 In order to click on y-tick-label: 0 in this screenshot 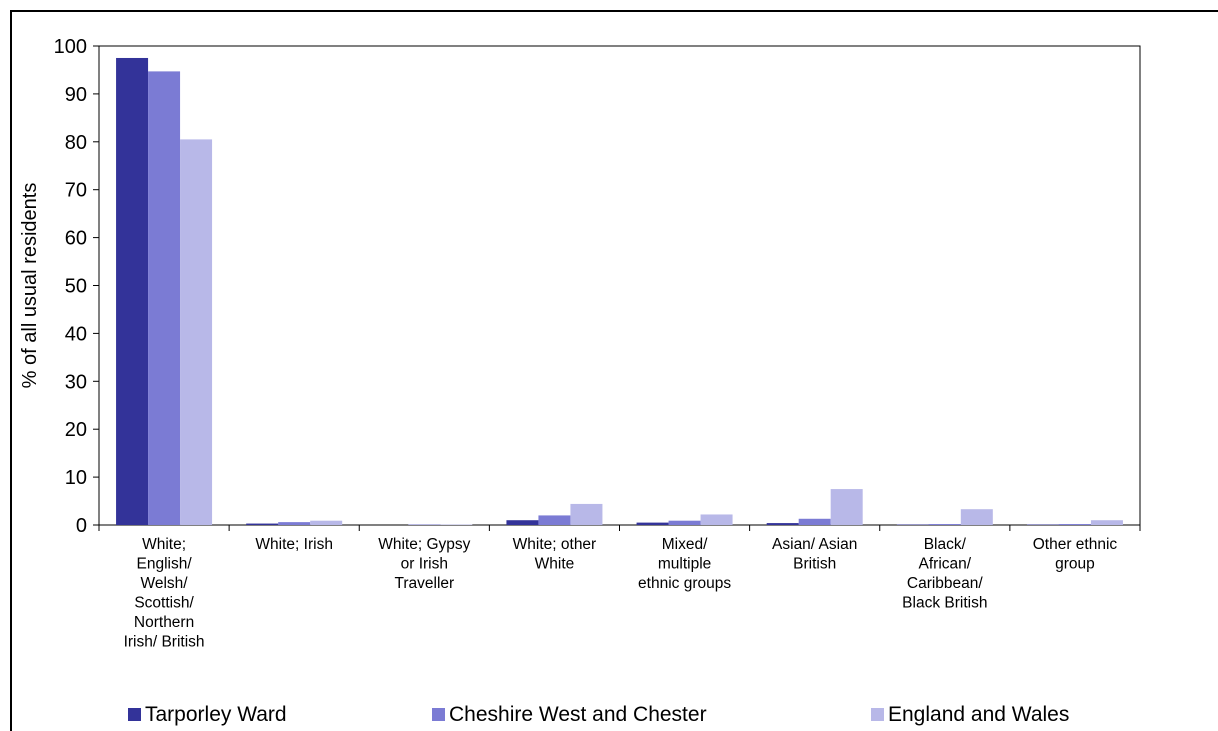, I will do `click(81, 526)`.